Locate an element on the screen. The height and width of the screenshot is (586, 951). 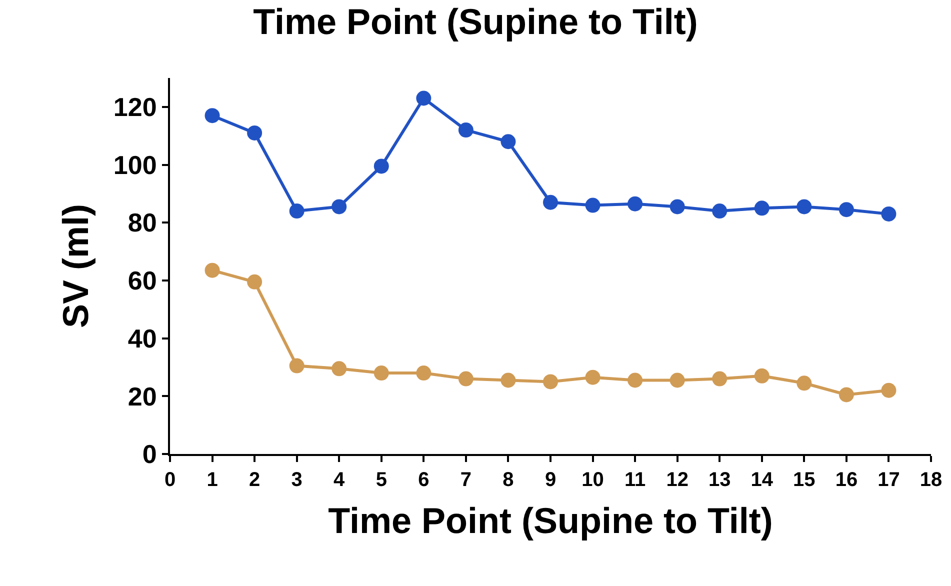
x-tick-label: 10 is located at coordinates (593, 480).